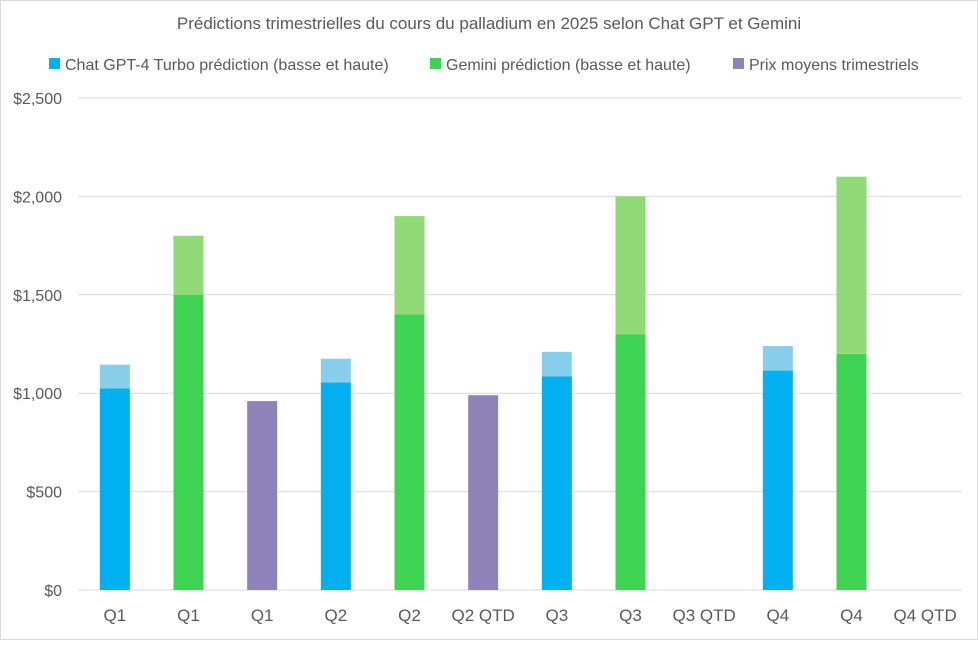  I want to click on x-axis: Q1 Q1 Q1 Q2 Q2 Q2 QTD Q3 Q3 Q3 QTD Q4 Q4 Q4 QTD, so click(529, 615).